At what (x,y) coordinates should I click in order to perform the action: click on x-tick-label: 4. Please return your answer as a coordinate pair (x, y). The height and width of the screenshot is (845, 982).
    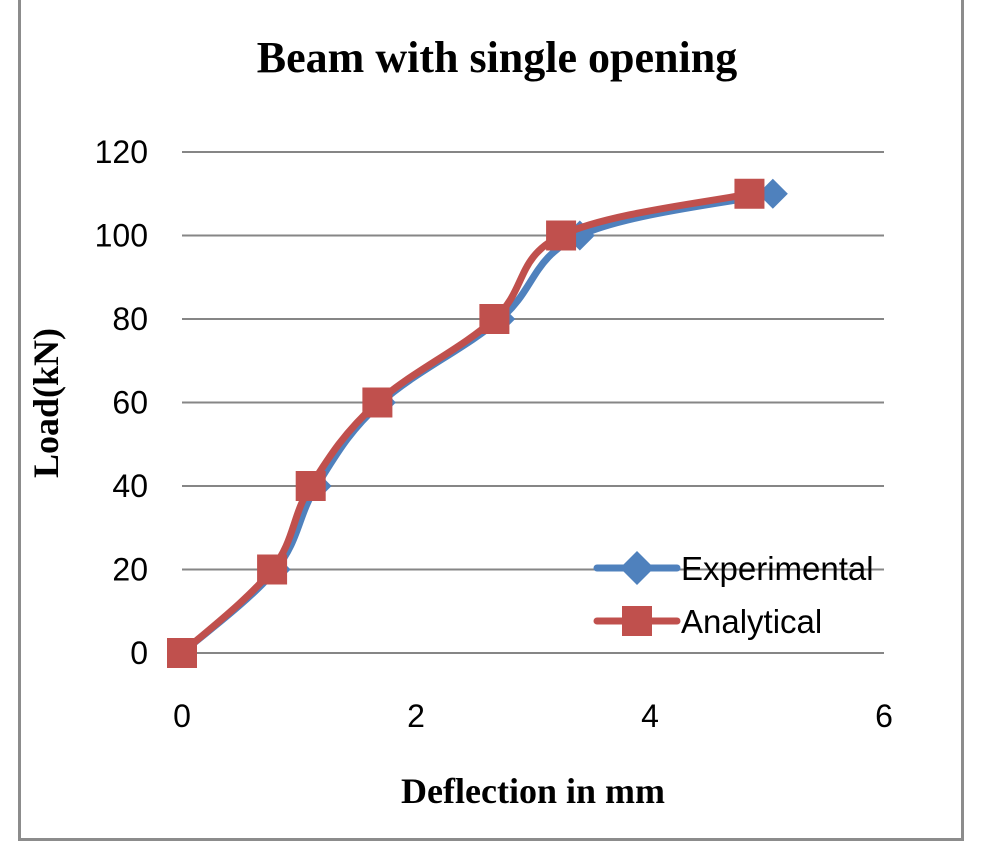
    Looking at the image, I should click on (650, 716).